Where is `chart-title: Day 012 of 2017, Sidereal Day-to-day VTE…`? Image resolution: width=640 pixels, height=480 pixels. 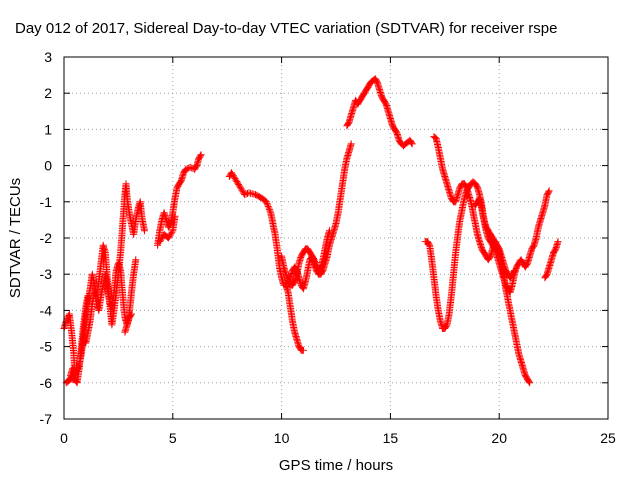
chart-title: Day 012 of 2017, Sidereal Day-to-day VTE… is located at coordinates (286, 28).